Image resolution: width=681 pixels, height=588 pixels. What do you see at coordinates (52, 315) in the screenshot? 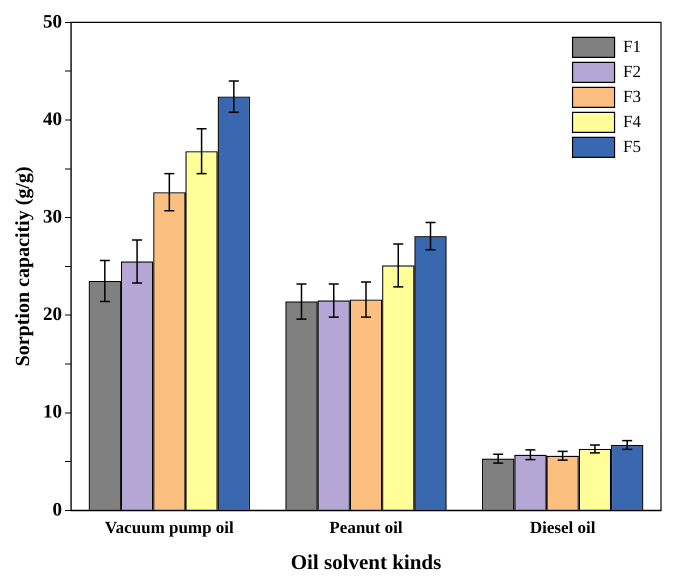
I see `y-tick-label: 20` at bounding box center [52, 315].